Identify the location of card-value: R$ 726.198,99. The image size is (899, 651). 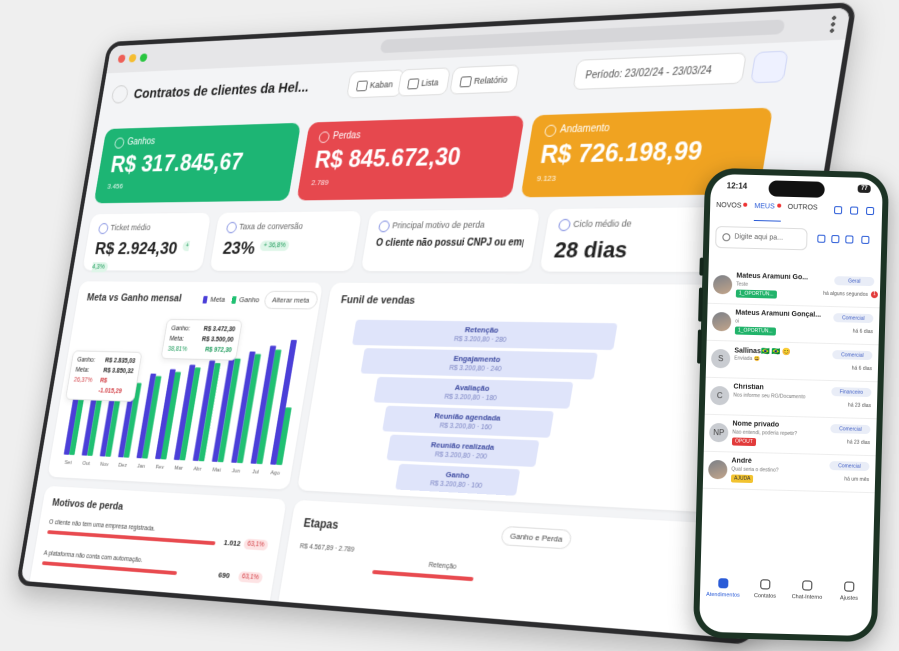
(621, 153).